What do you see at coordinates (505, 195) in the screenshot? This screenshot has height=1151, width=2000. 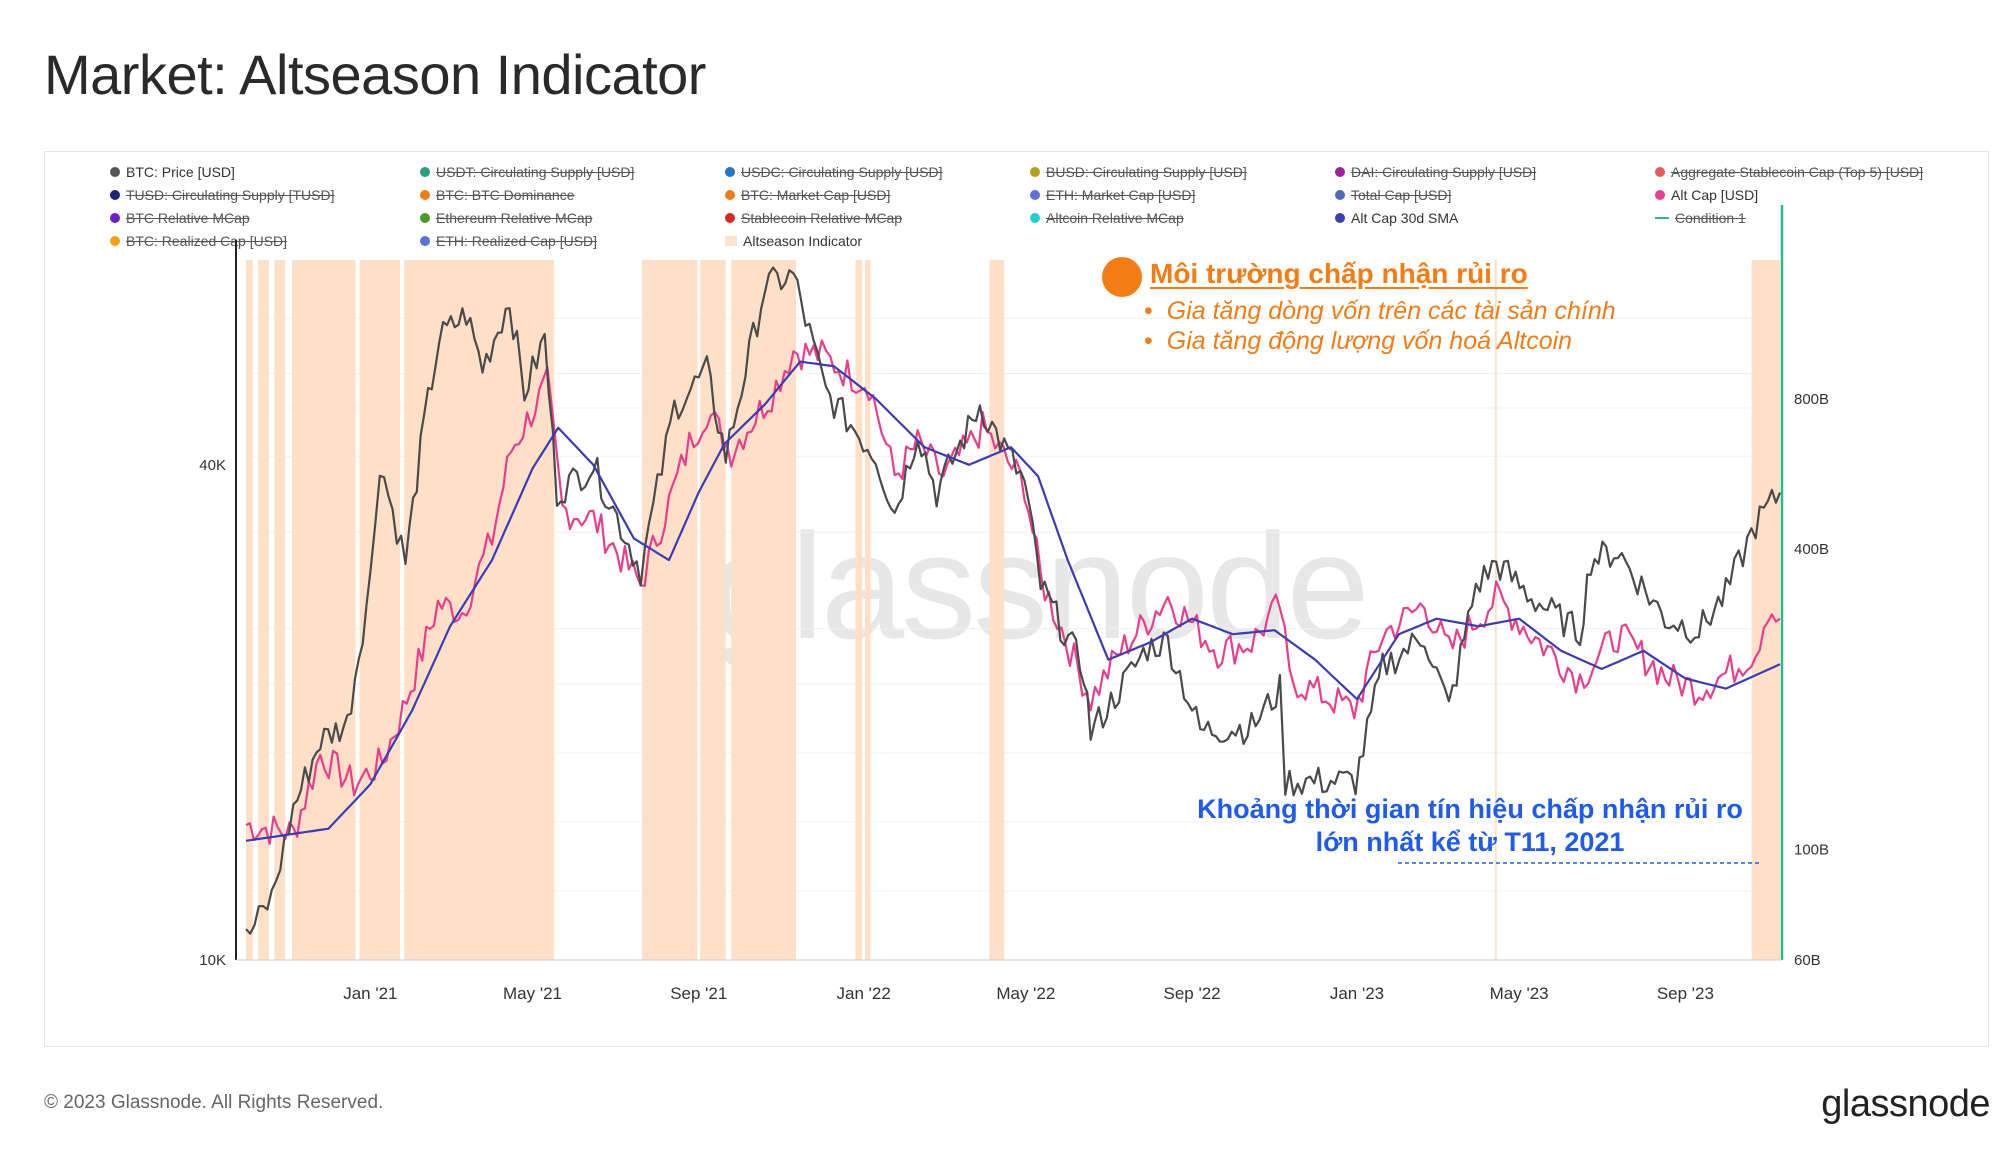 I see `legend-label: BTC: BTC Dominance` at bounding box center [505, 195].